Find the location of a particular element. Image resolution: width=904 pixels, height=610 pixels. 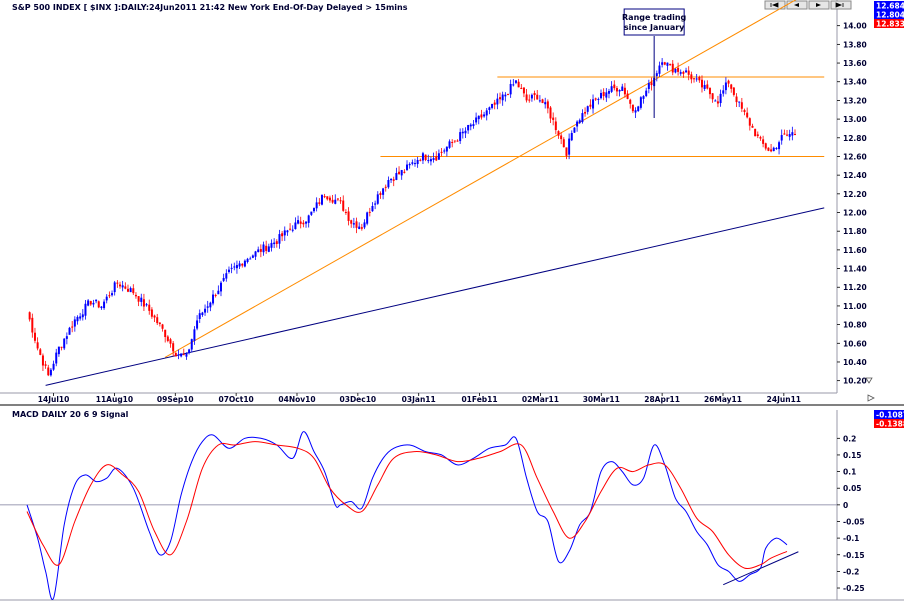

scroll-left-button is located at coordinates (797, 5).